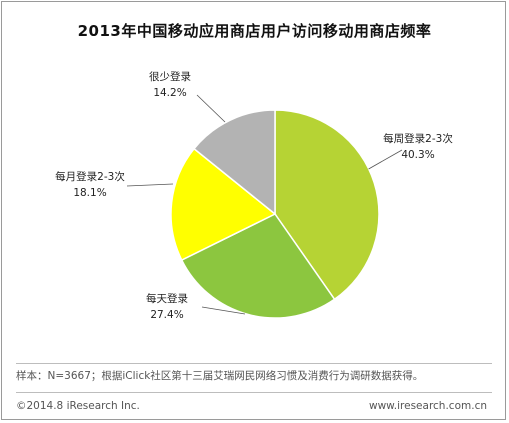  What do you see at coordinates (78, 406) in the screenshot?
I see `copyright-text: ©2014.8 iResearch Inc.` at bounding box center [78, 406].